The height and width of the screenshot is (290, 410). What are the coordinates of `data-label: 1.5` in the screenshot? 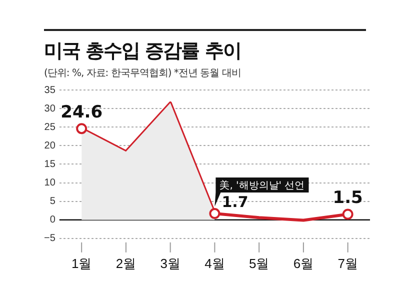 It's located at (347, 198).